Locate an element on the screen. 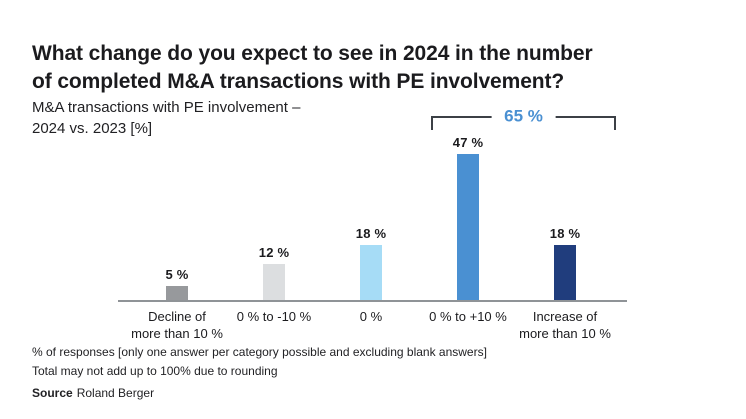 The width and height of the screenshot is (746, 419). bar-column: 47 % is located at coordinates (468, 218).